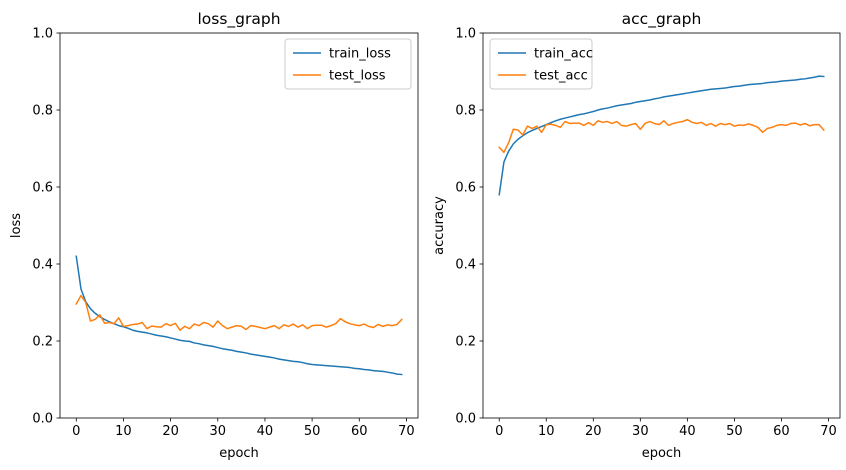 This screenshot has height=470, width=846. Describe the element at coordinates (561, 76) in the screenshot. I see `legend-label-test_acc: test_acc` at that location.